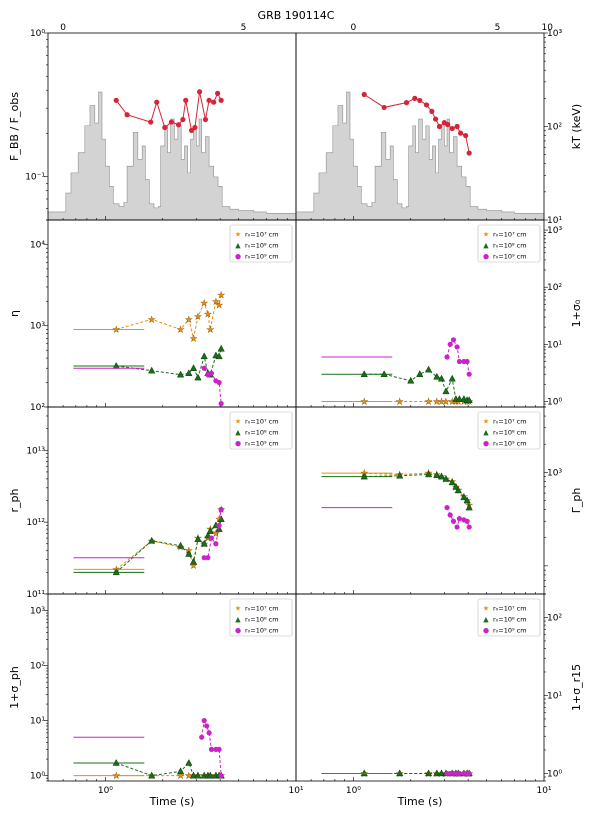 This screenshot has width=589, height=815. I want to click on y-axis-label: kT (keV), so click(576, 126).